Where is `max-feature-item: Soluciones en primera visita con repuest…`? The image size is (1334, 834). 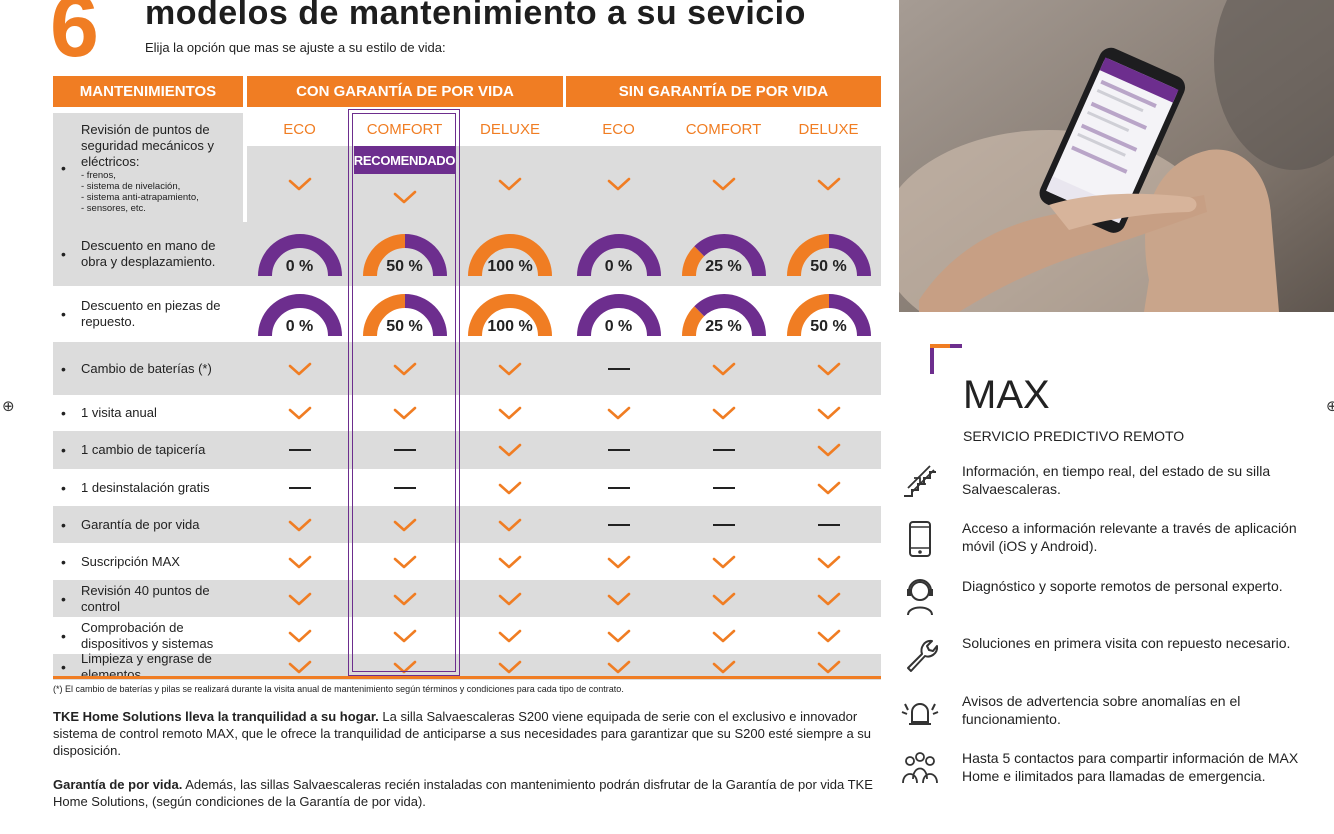
max-feature-item: Soluciones en primera visita con repuest… is located at coordinates (1110, 657).